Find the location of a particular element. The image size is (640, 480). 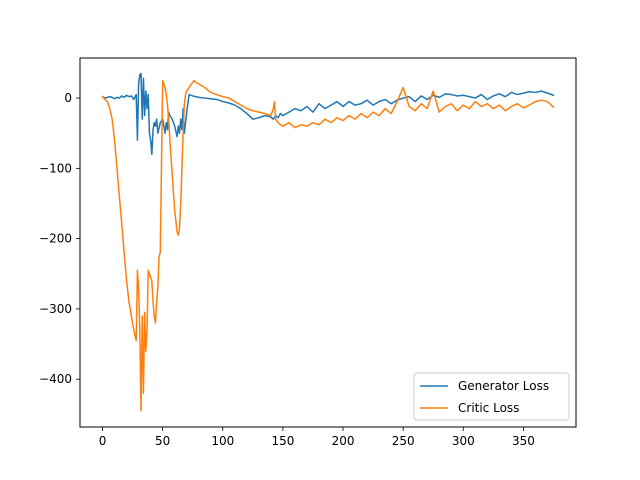

legend: Generator Loss Critic Loss is located at coordinates (491, 396).